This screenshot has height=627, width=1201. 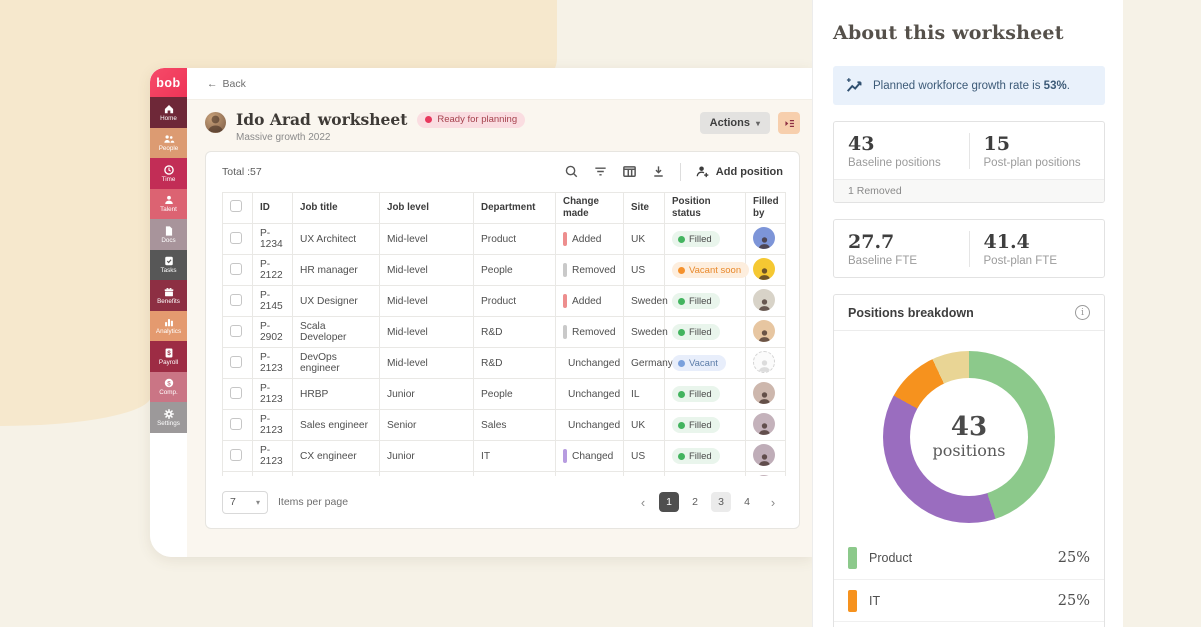 What do you see at coordinates (629, 171) in the screenshot?
I see `columns-icon` at bounding box center [629, 171].